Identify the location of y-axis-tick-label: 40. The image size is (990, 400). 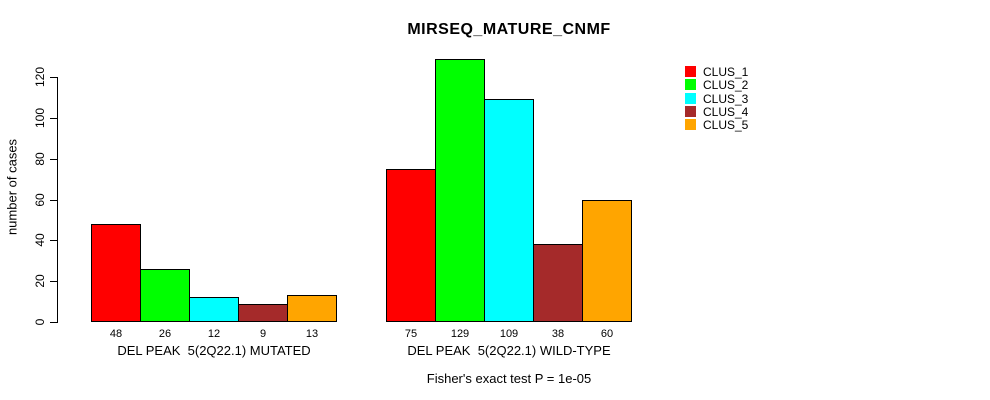
(40, 240).